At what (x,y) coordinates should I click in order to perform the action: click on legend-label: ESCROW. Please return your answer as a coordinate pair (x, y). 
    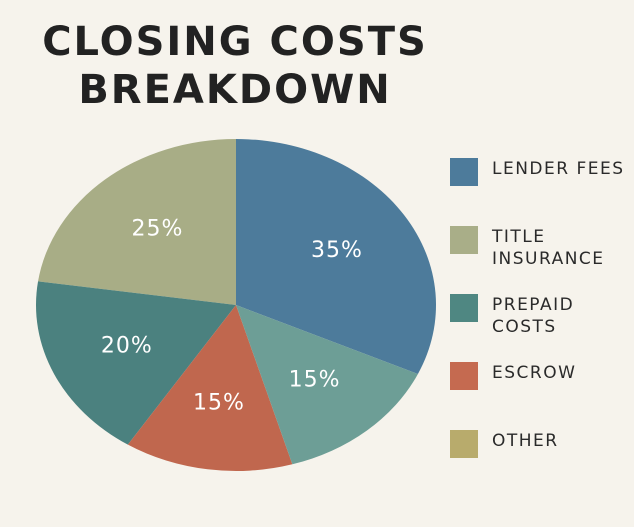
    Looking at the image, I should click on (534, 373).